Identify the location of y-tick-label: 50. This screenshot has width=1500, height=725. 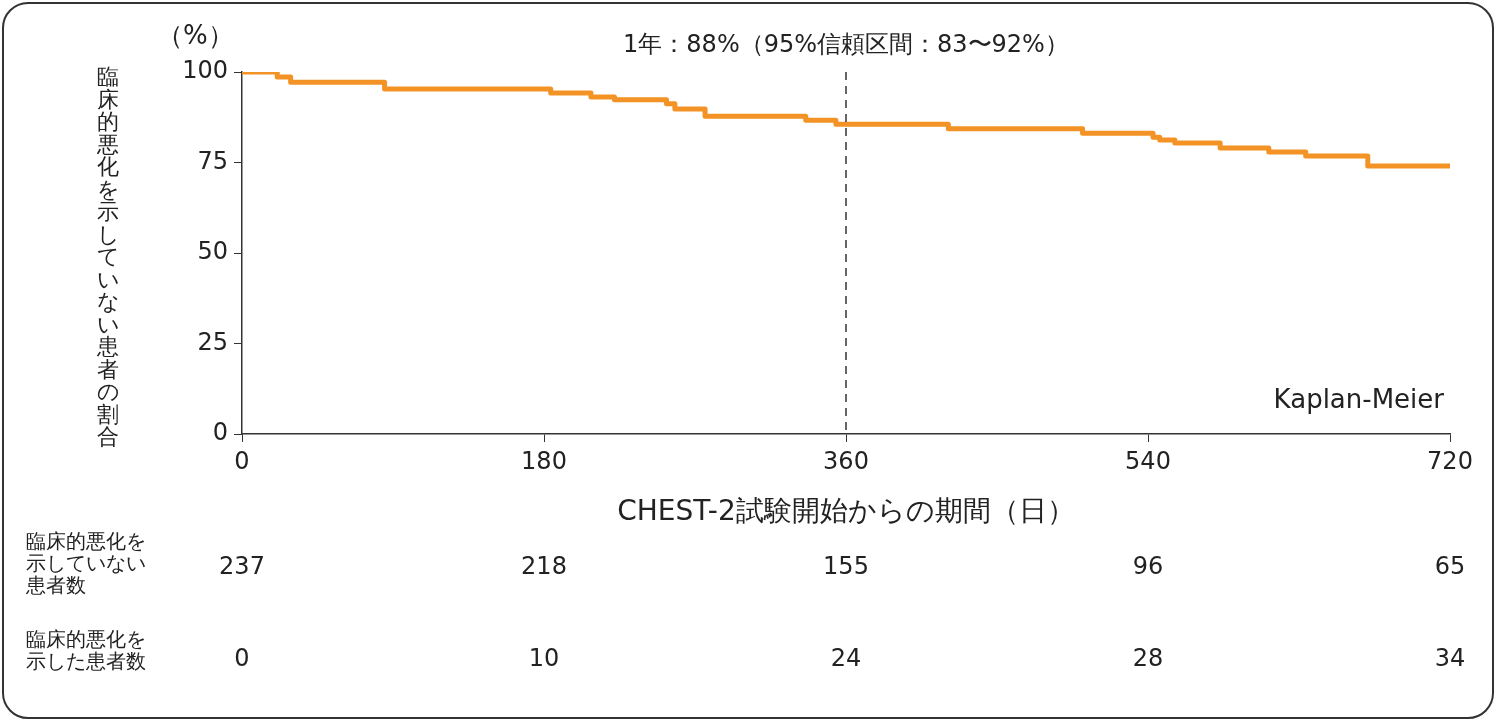
(212, 251).